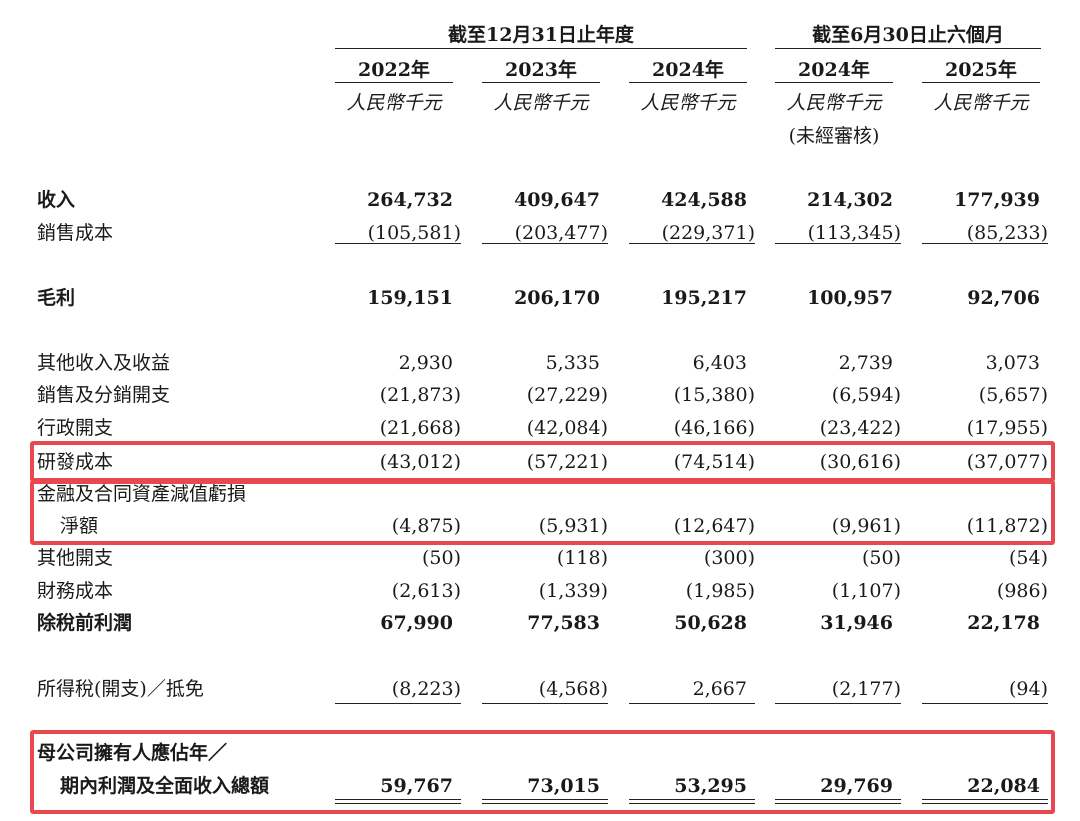 The width and height of the screenshot is (1080, 821). I want to click on value-cell: 214,302, so click(850, 200).